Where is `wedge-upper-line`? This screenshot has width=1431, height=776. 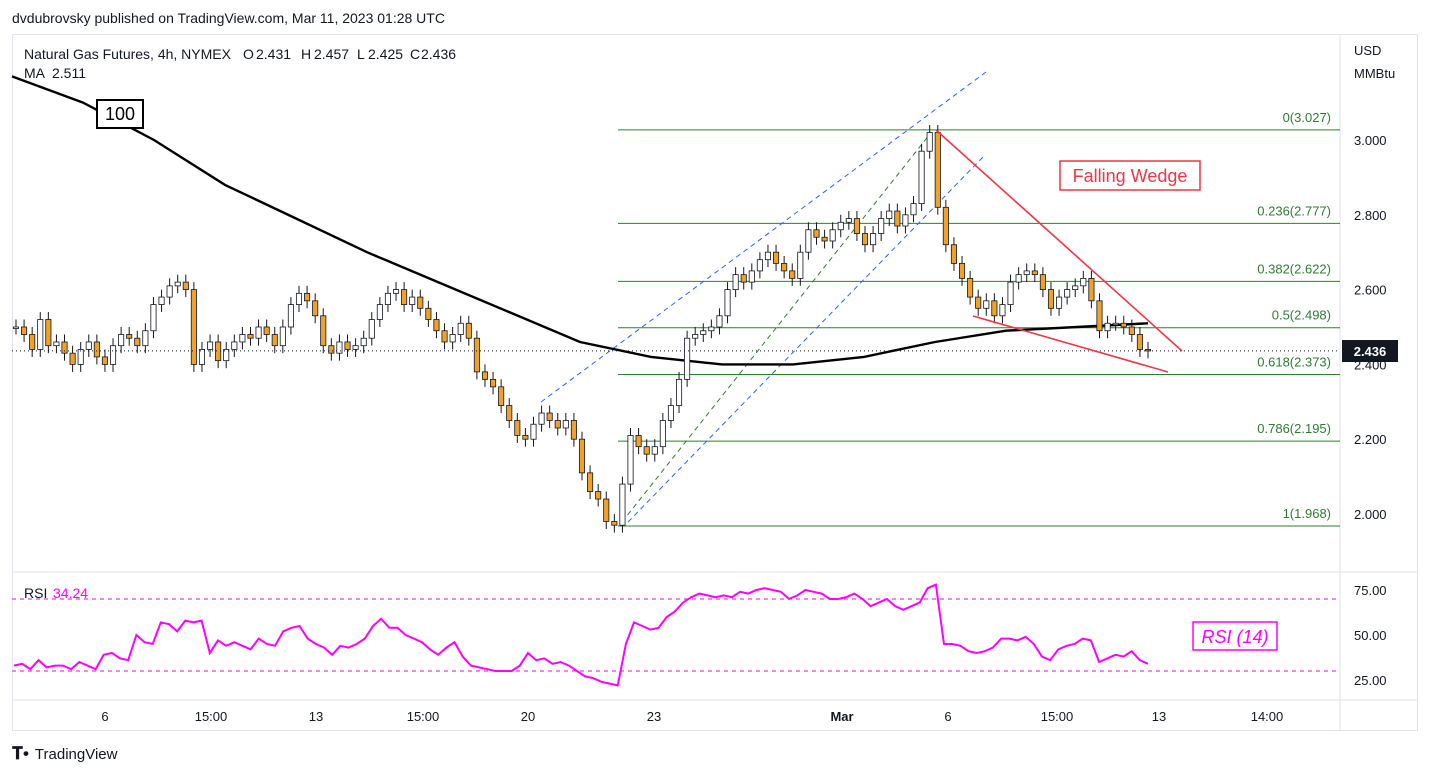 wedge-upper-line is located at coordinates (1059, 240).